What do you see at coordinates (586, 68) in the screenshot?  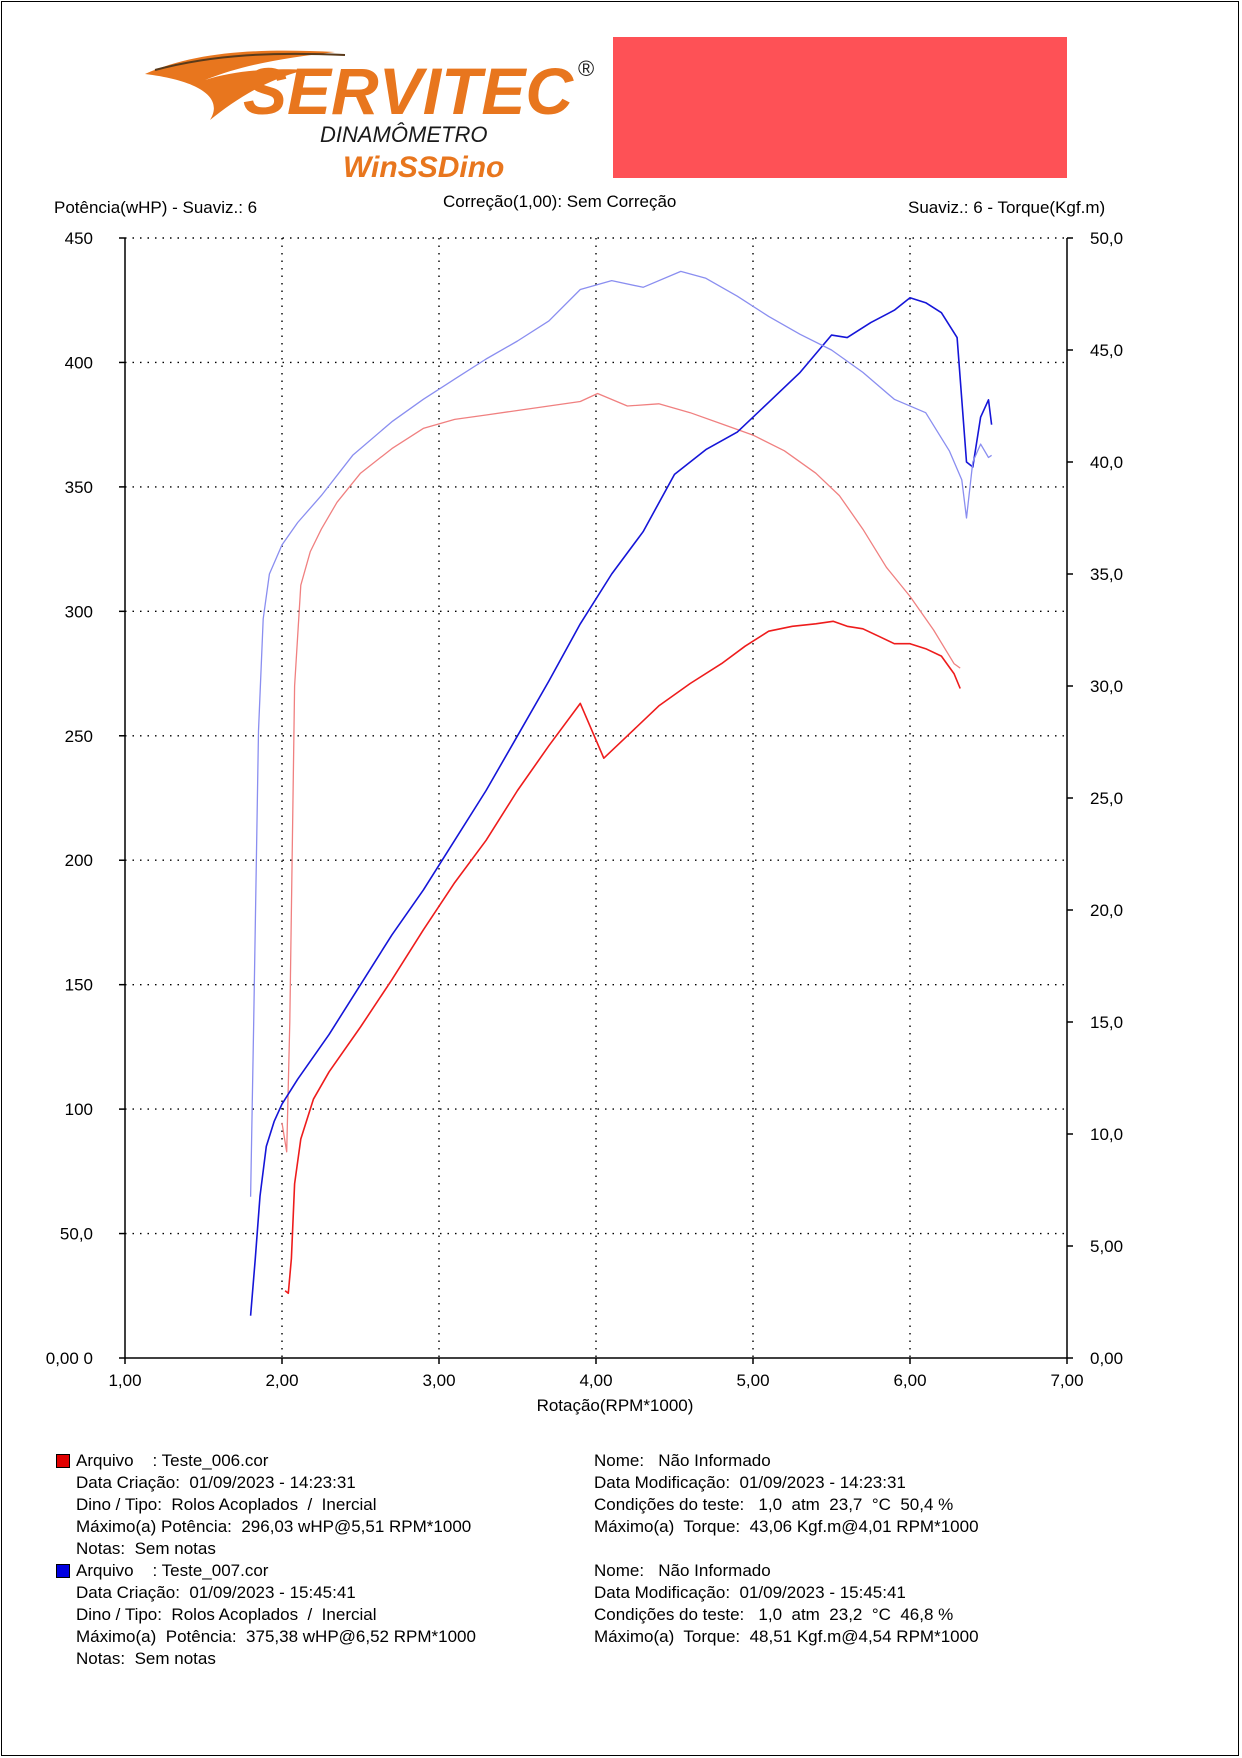 I see `registered-mark: ®` at bounding box center [586, 68].